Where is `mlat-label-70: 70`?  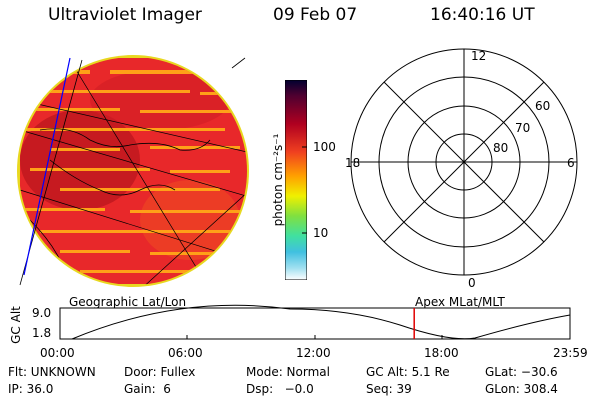 mlat-label-70: 70 is located at coordinates (522, 128).